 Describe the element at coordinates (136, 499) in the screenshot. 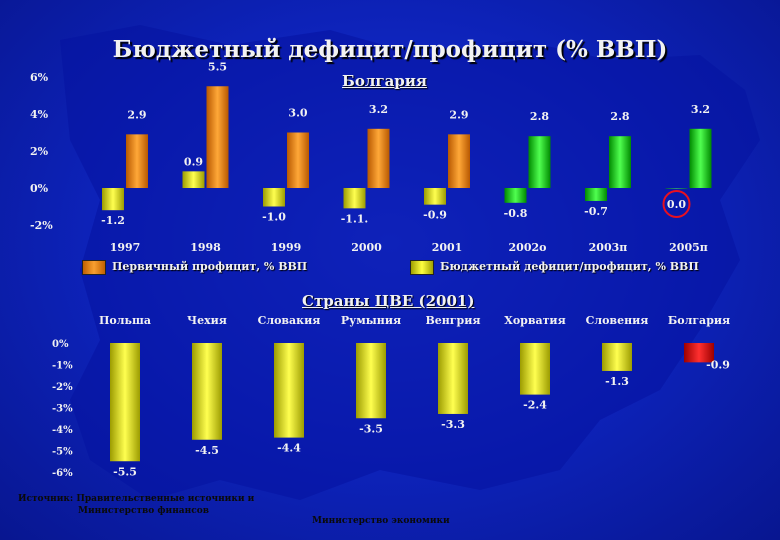

I see `source-note-line1: Источник: Правительственные источники и` at that location.